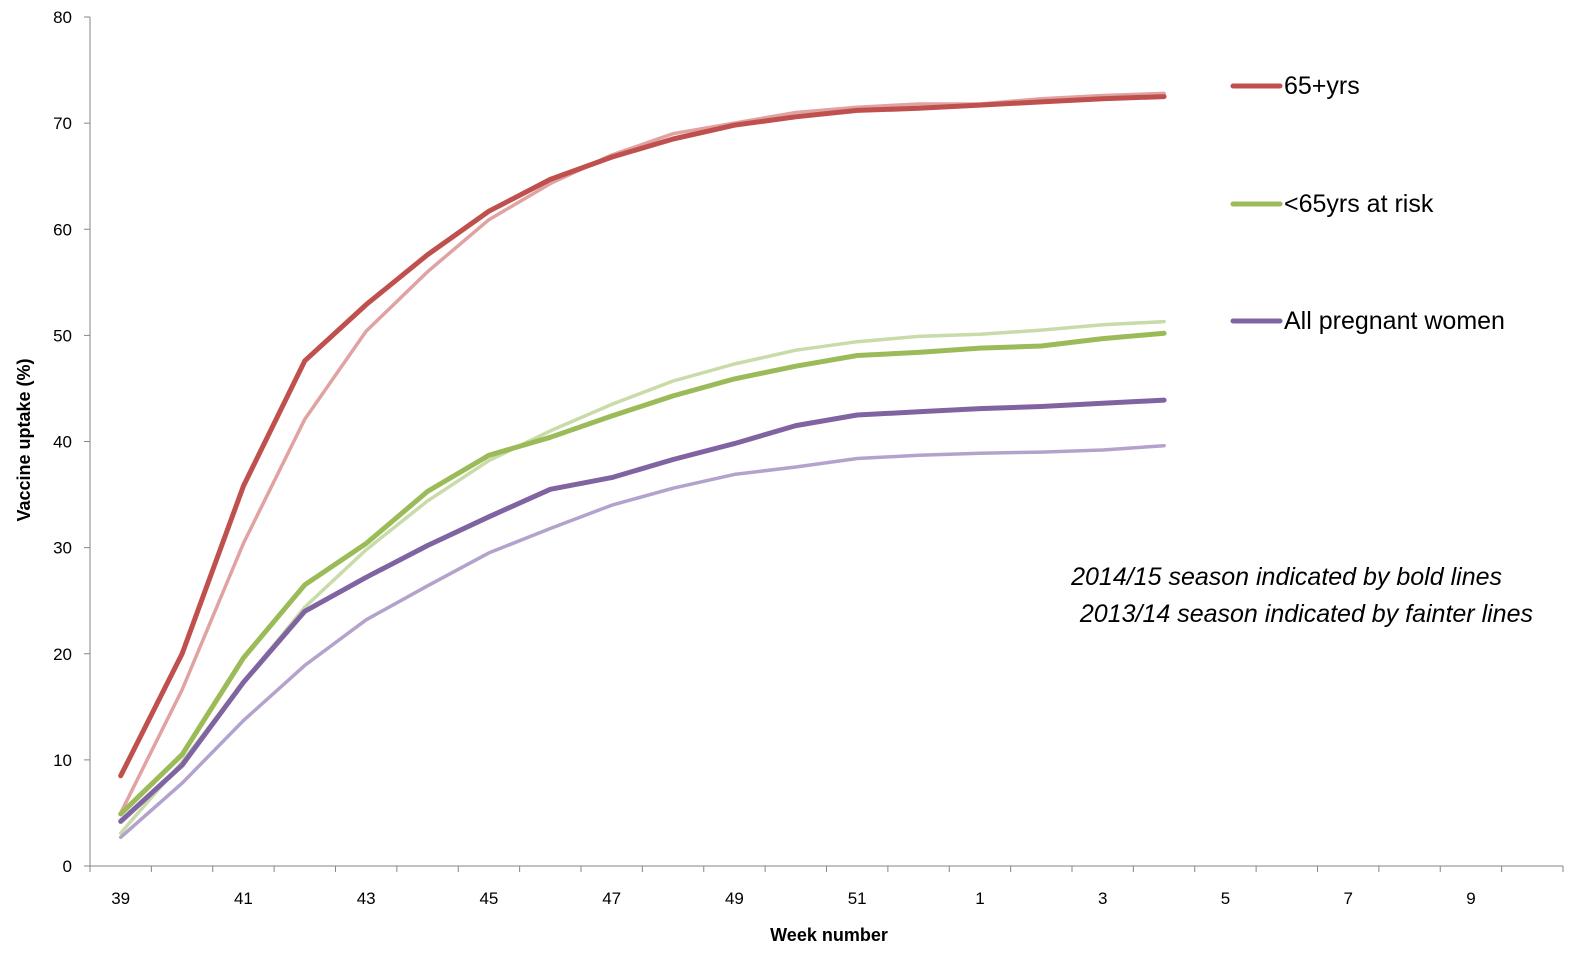  Describe the element at coordinates (62, 548) in the screenshot. I see `y-tick-label: 30` at that location.